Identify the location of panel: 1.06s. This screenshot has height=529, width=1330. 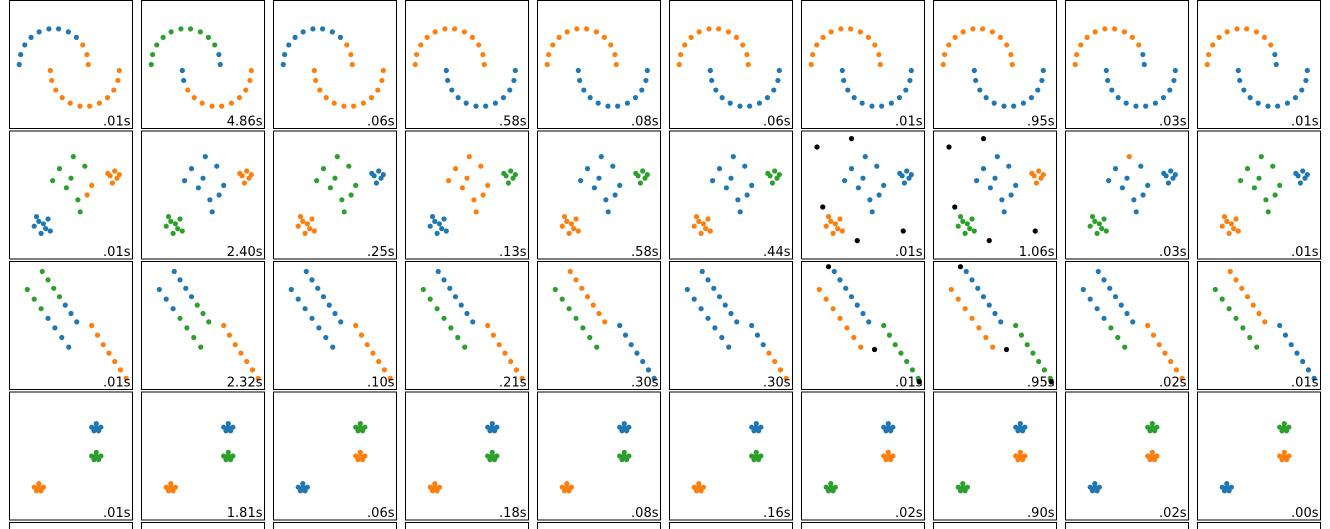
(995, 195).